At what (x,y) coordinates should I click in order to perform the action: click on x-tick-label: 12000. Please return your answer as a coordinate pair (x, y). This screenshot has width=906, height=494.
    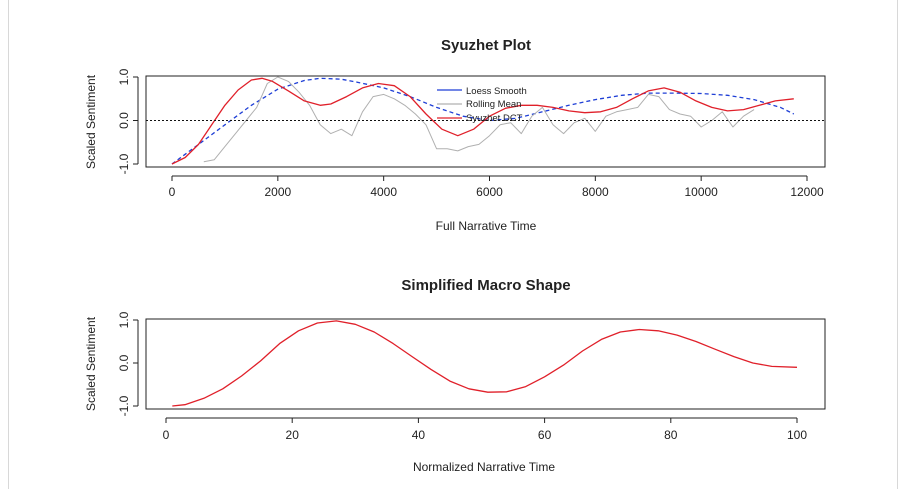
    Looking at the image, I should click on (807, 192).